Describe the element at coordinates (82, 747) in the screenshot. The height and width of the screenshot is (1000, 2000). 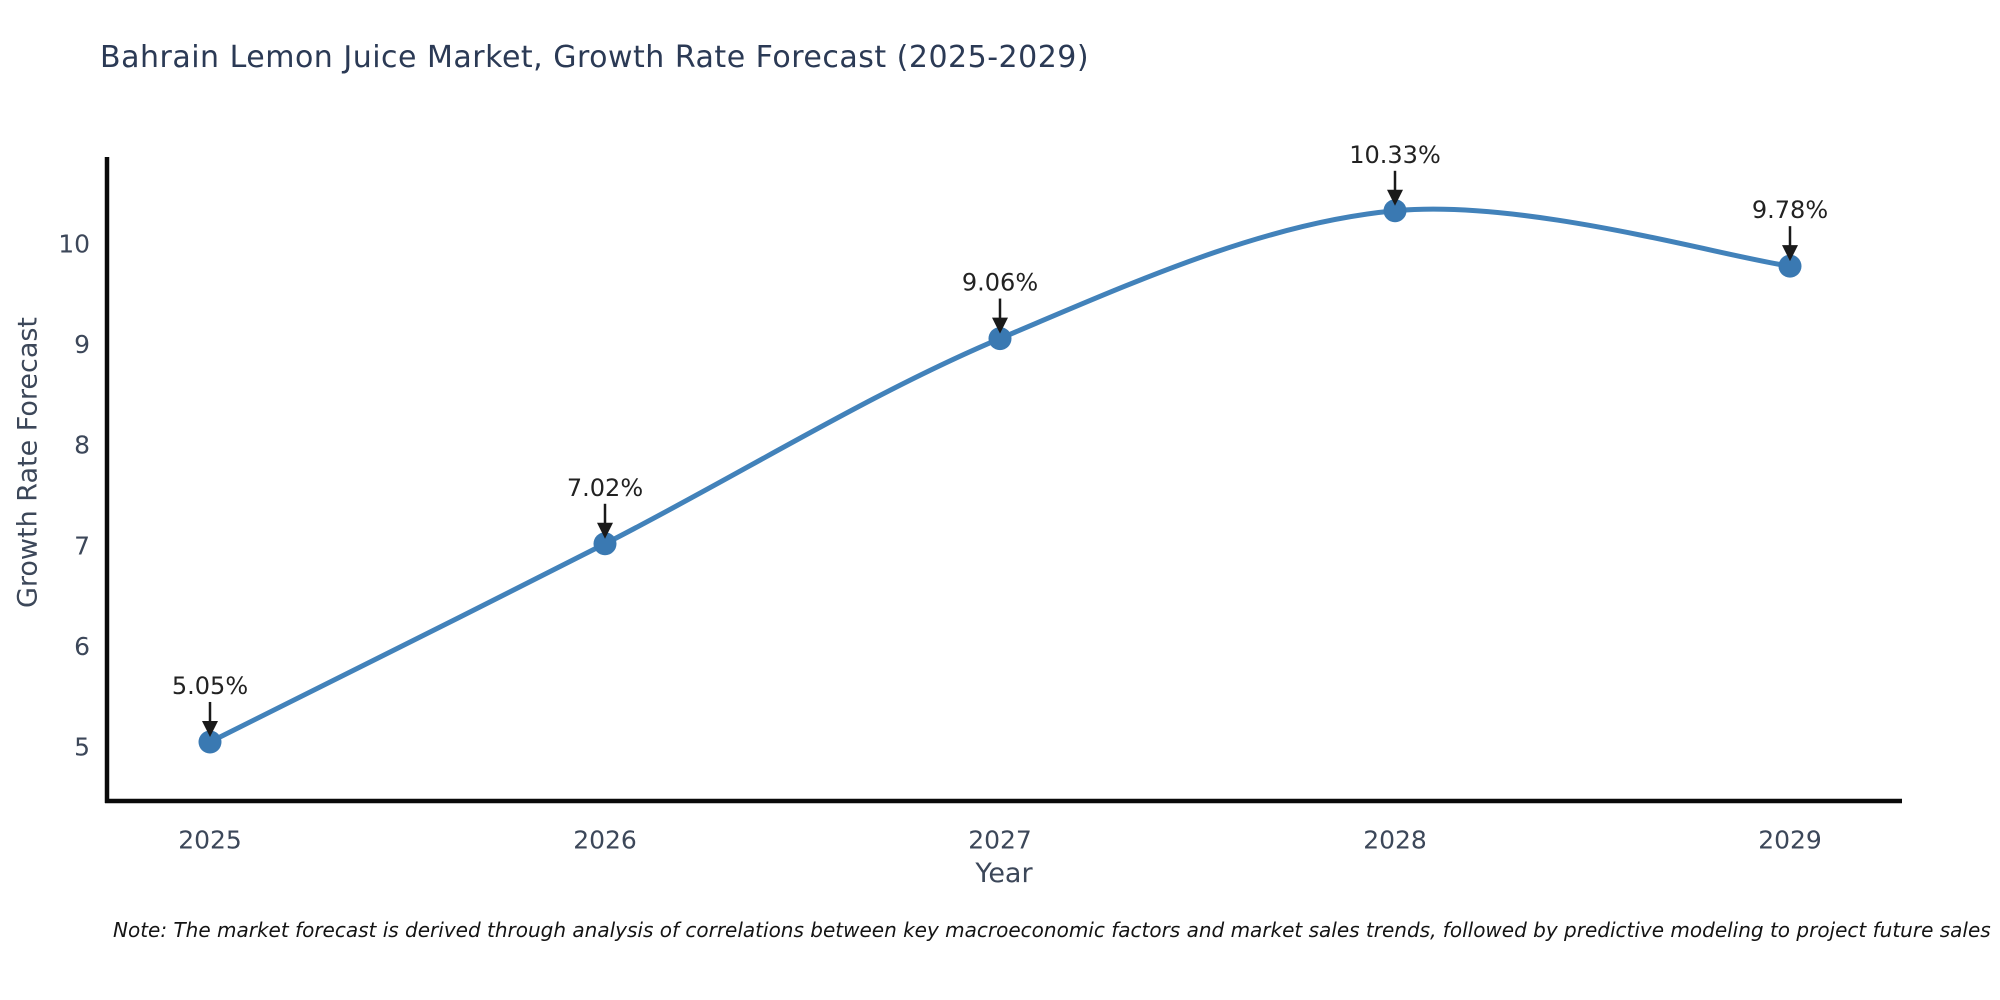
I see `y-tick-label: 5` at that location.